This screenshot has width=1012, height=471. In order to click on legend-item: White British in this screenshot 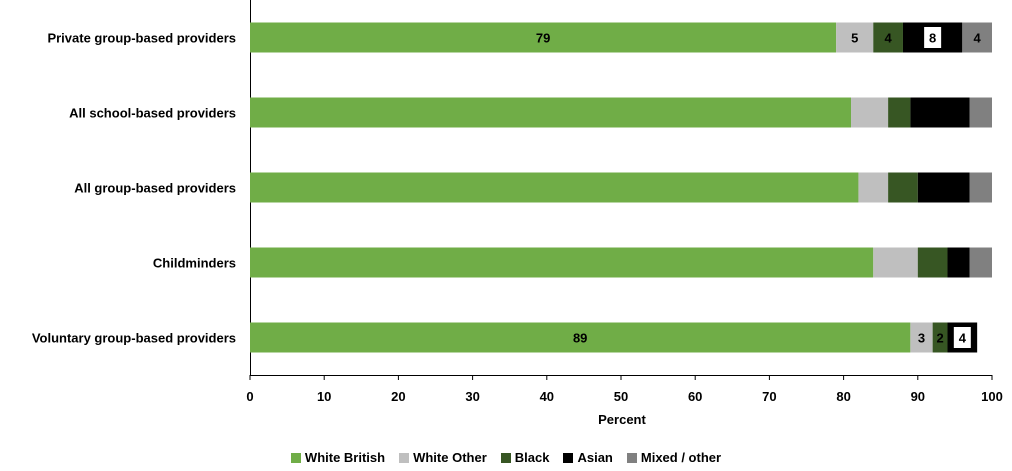, I will do `click(338, 457)`.